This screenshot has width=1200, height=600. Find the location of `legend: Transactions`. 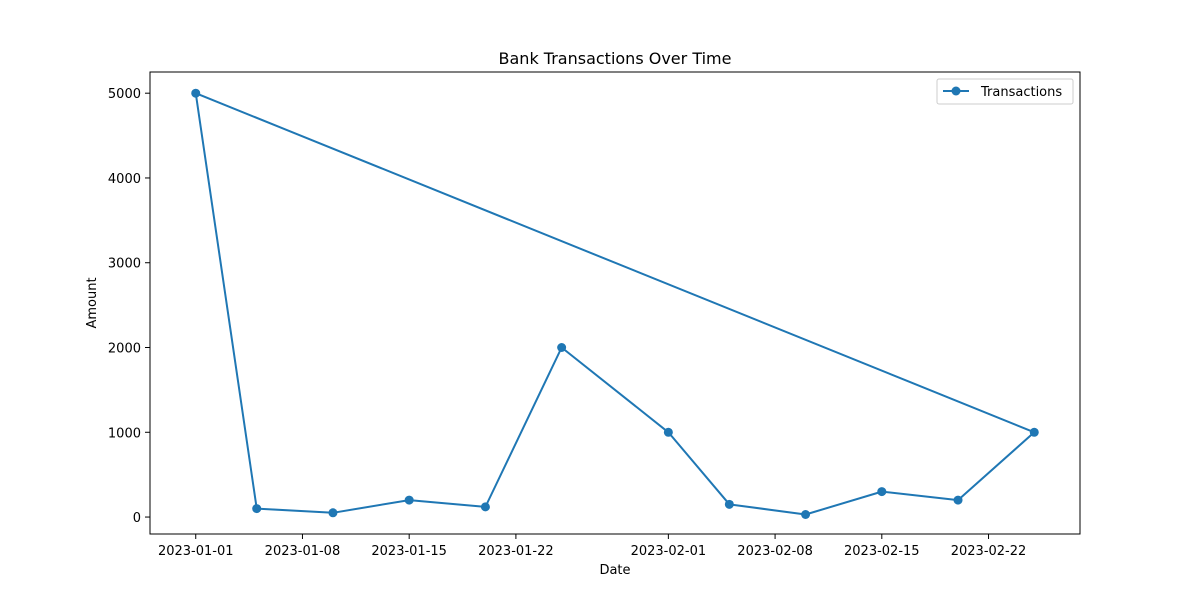

legend: Transactions is located at coordinates (1005, 91).